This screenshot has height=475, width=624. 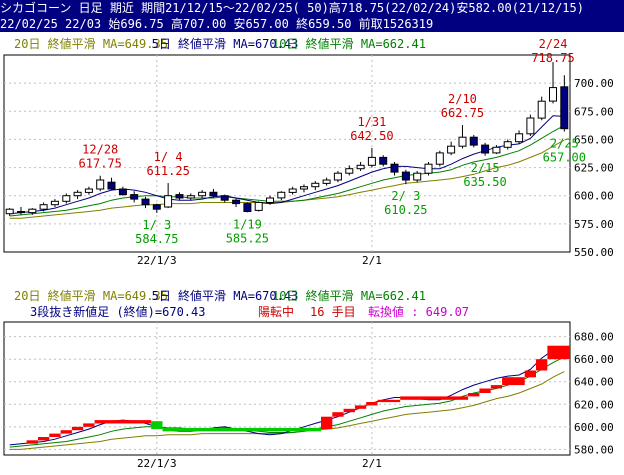 I want to click on top-ytick-label: 675.00, so click(x=594, y=111).